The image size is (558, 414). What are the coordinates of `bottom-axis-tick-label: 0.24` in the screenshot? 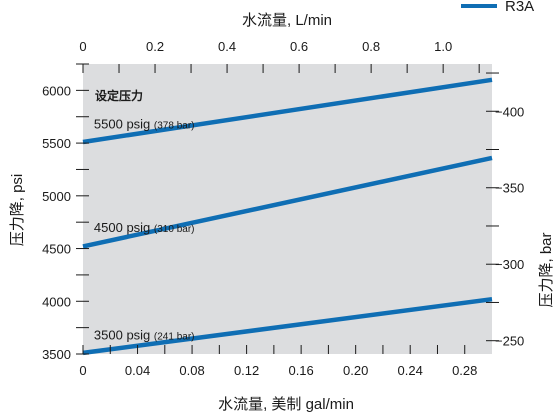 It's located at (410, 370).